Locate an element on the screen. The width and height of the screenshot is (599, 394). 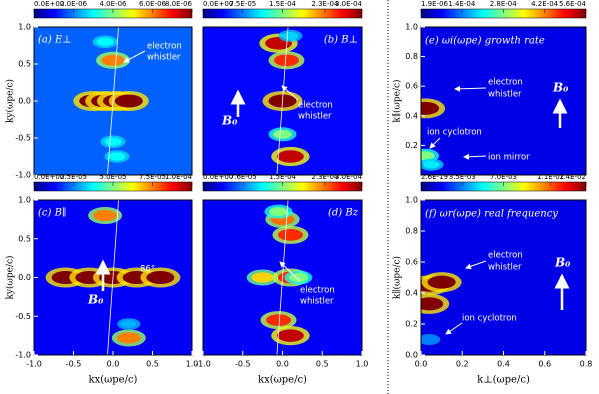
plot-frame is located at coordinates (503, 101).